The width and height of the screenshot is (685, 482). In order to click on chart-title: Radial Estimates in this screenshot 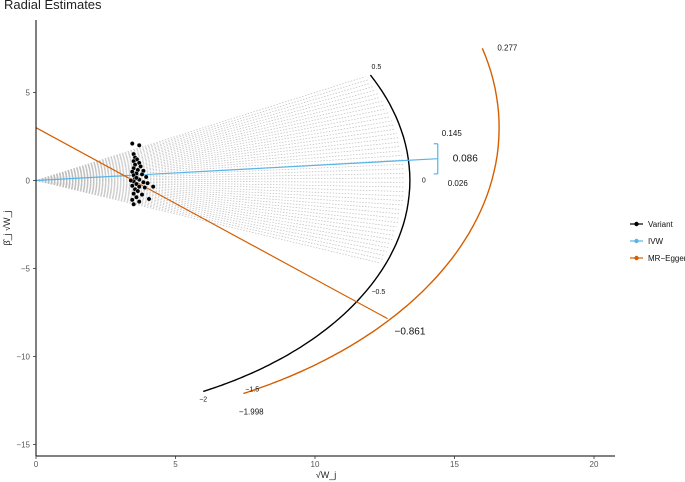, I will do `click(53, 6)`.